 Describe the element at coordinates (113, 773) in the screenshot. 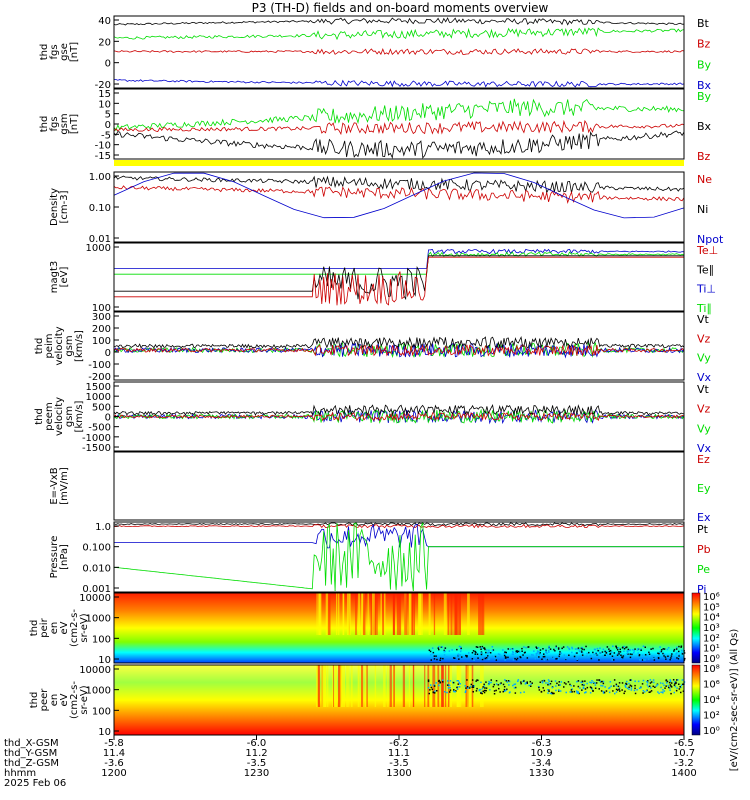

I see `xaxis-value: 1200` at that location.